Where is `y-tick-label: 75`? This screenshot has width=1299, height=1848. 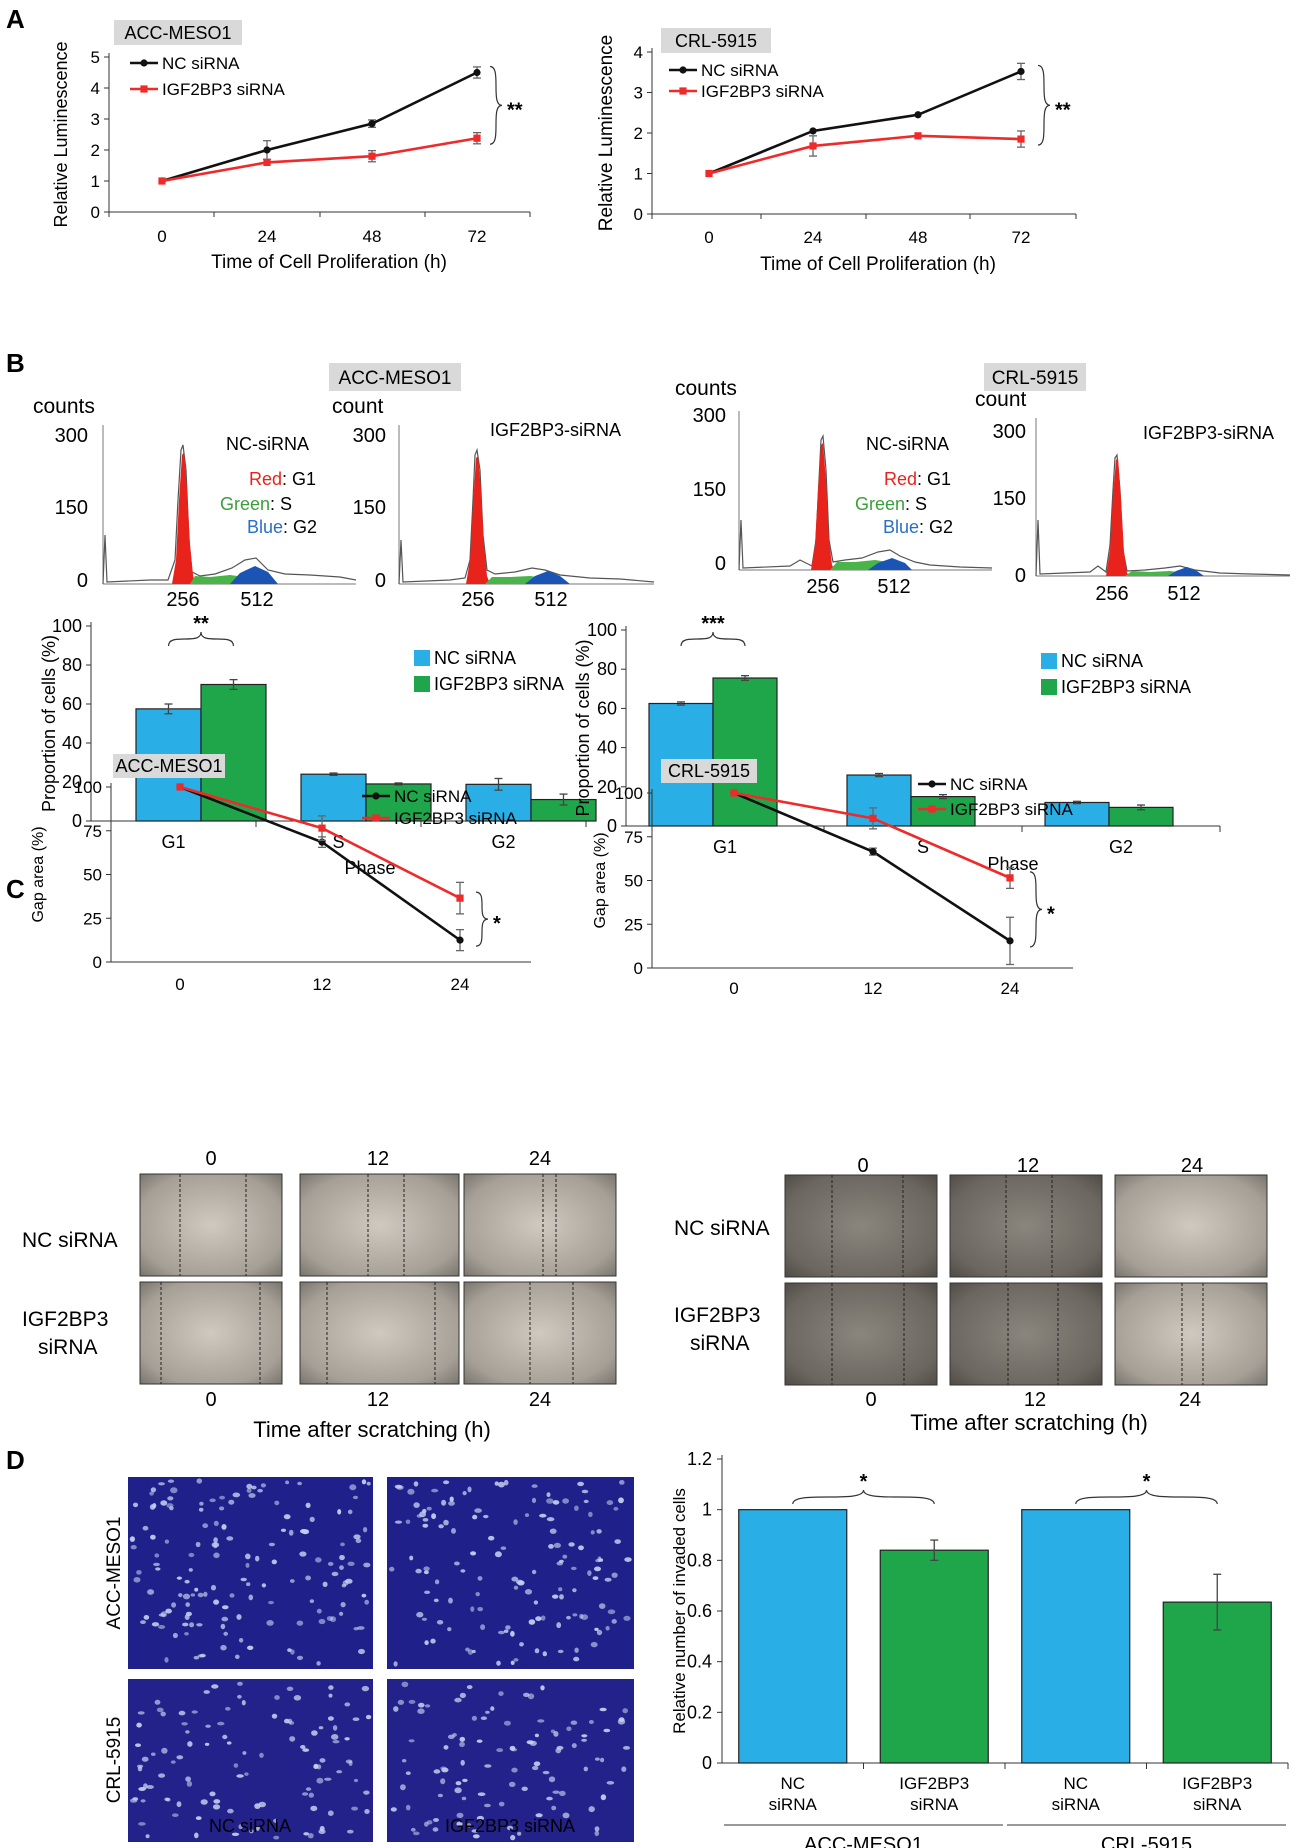 y-tick-label: 75 is located at coordinates (633, 837).